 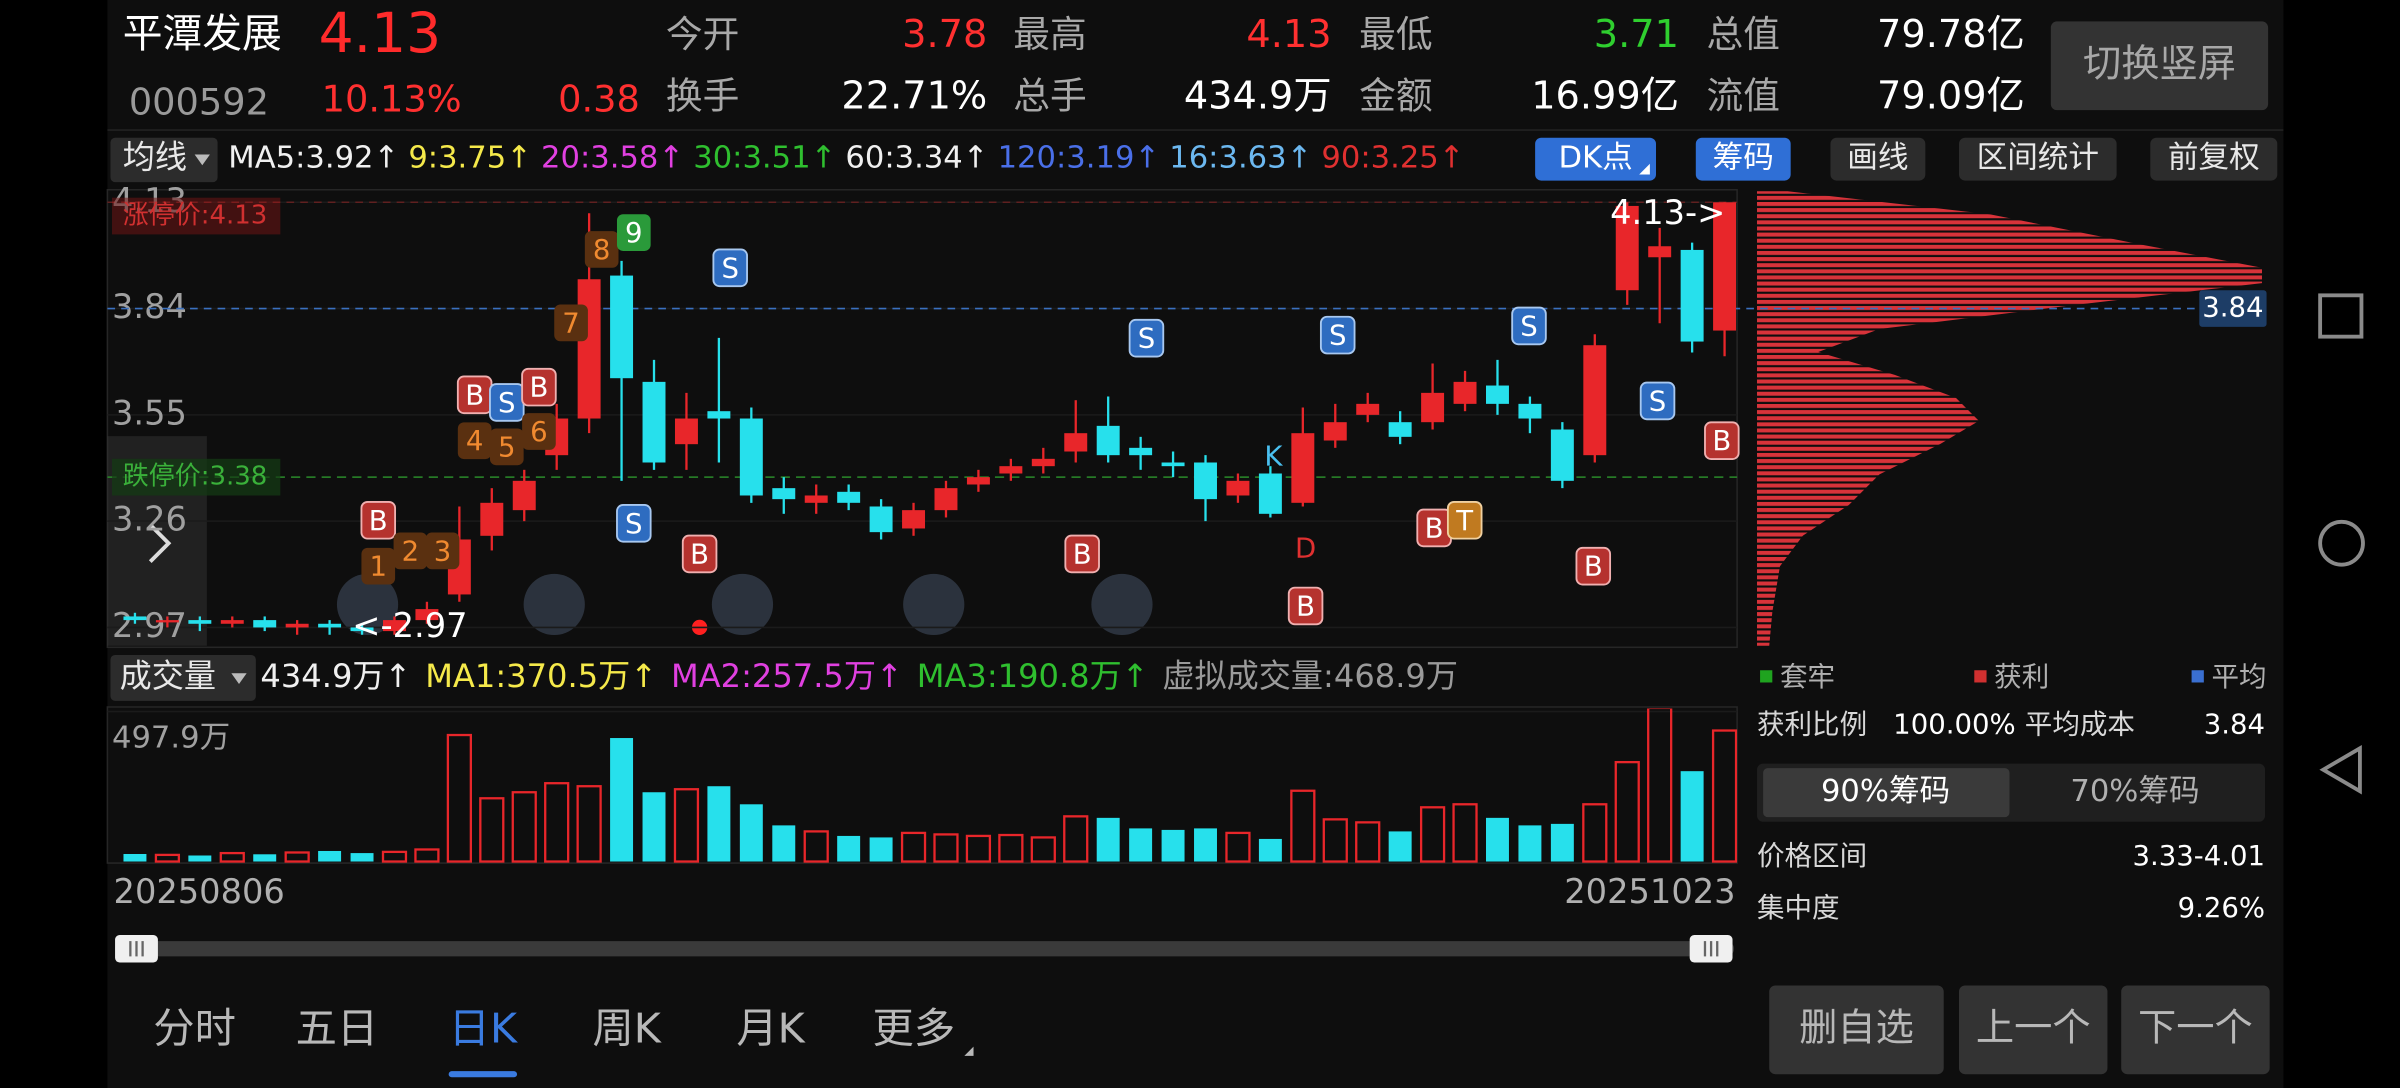 I want to click on toolbar-button: 画线, so click(x=1877, y=158).